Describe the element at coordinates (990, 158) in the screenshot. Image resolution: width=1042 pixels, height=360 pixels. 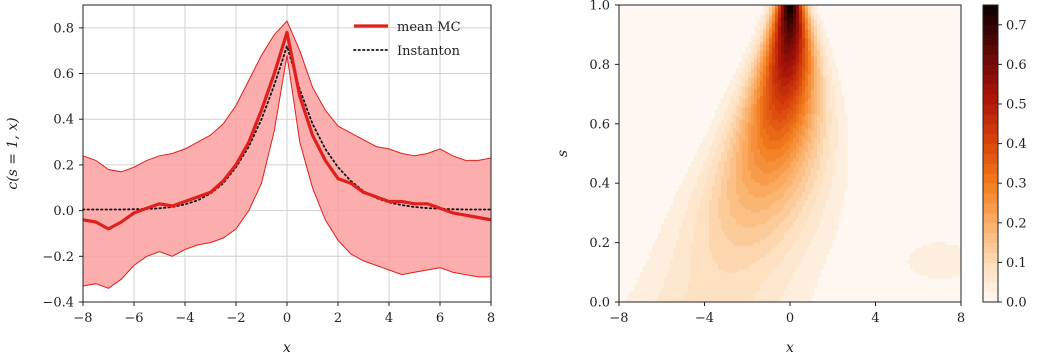
I see `colorbar-segment` at that location.